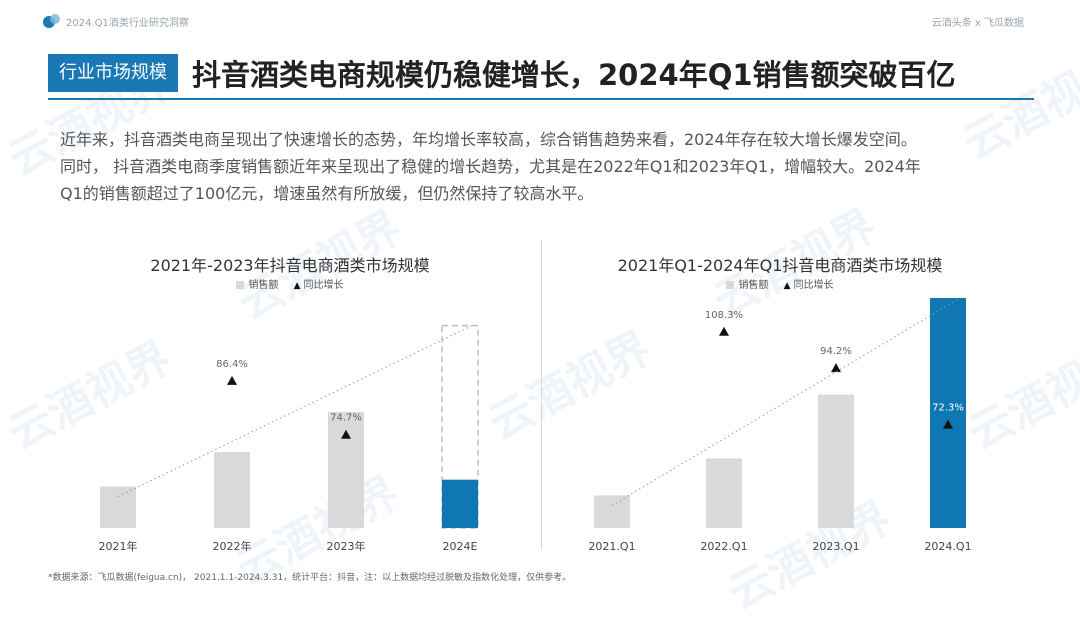 This screenshot has width=1080, height=622. What do you see at coordinates (574, 75) in the screenshot?
I see `page-title: 抖音酒类电商规模仍稳健增长，2024年Q1销售额突破百亿` at bounding box center [574, 75].